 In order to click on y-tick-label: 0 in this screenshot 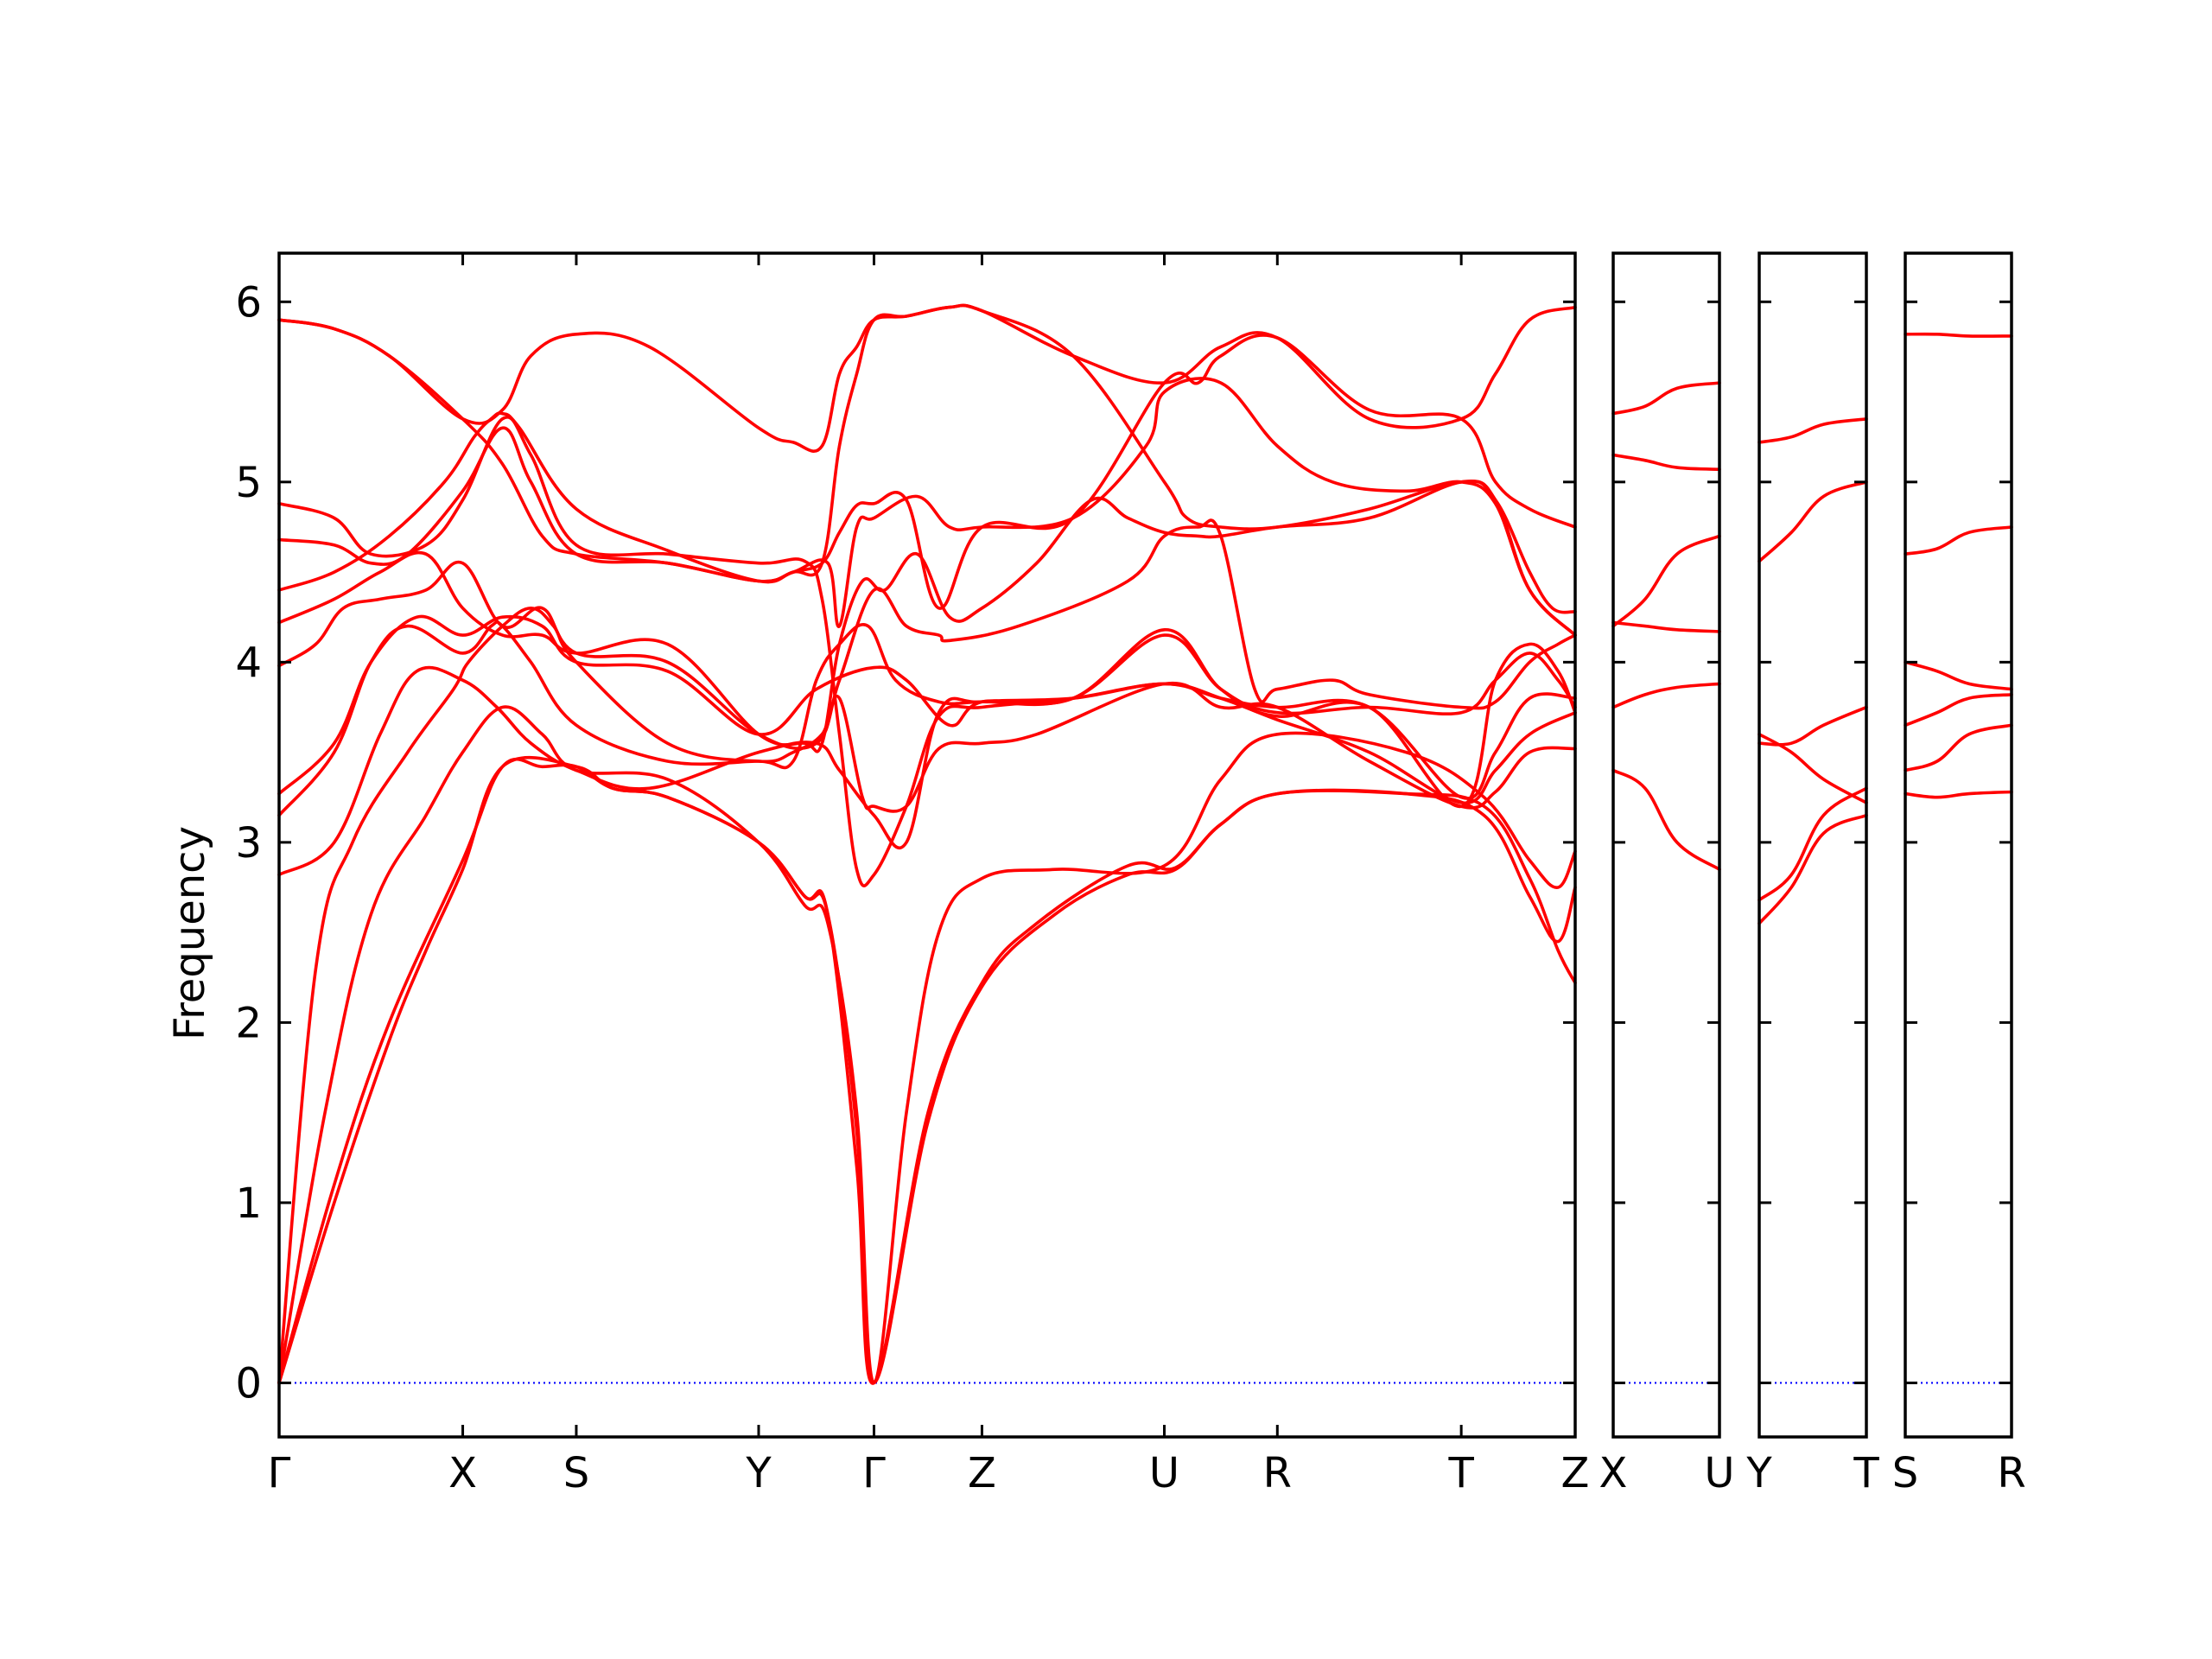, I will do `click(248, 1383)`.